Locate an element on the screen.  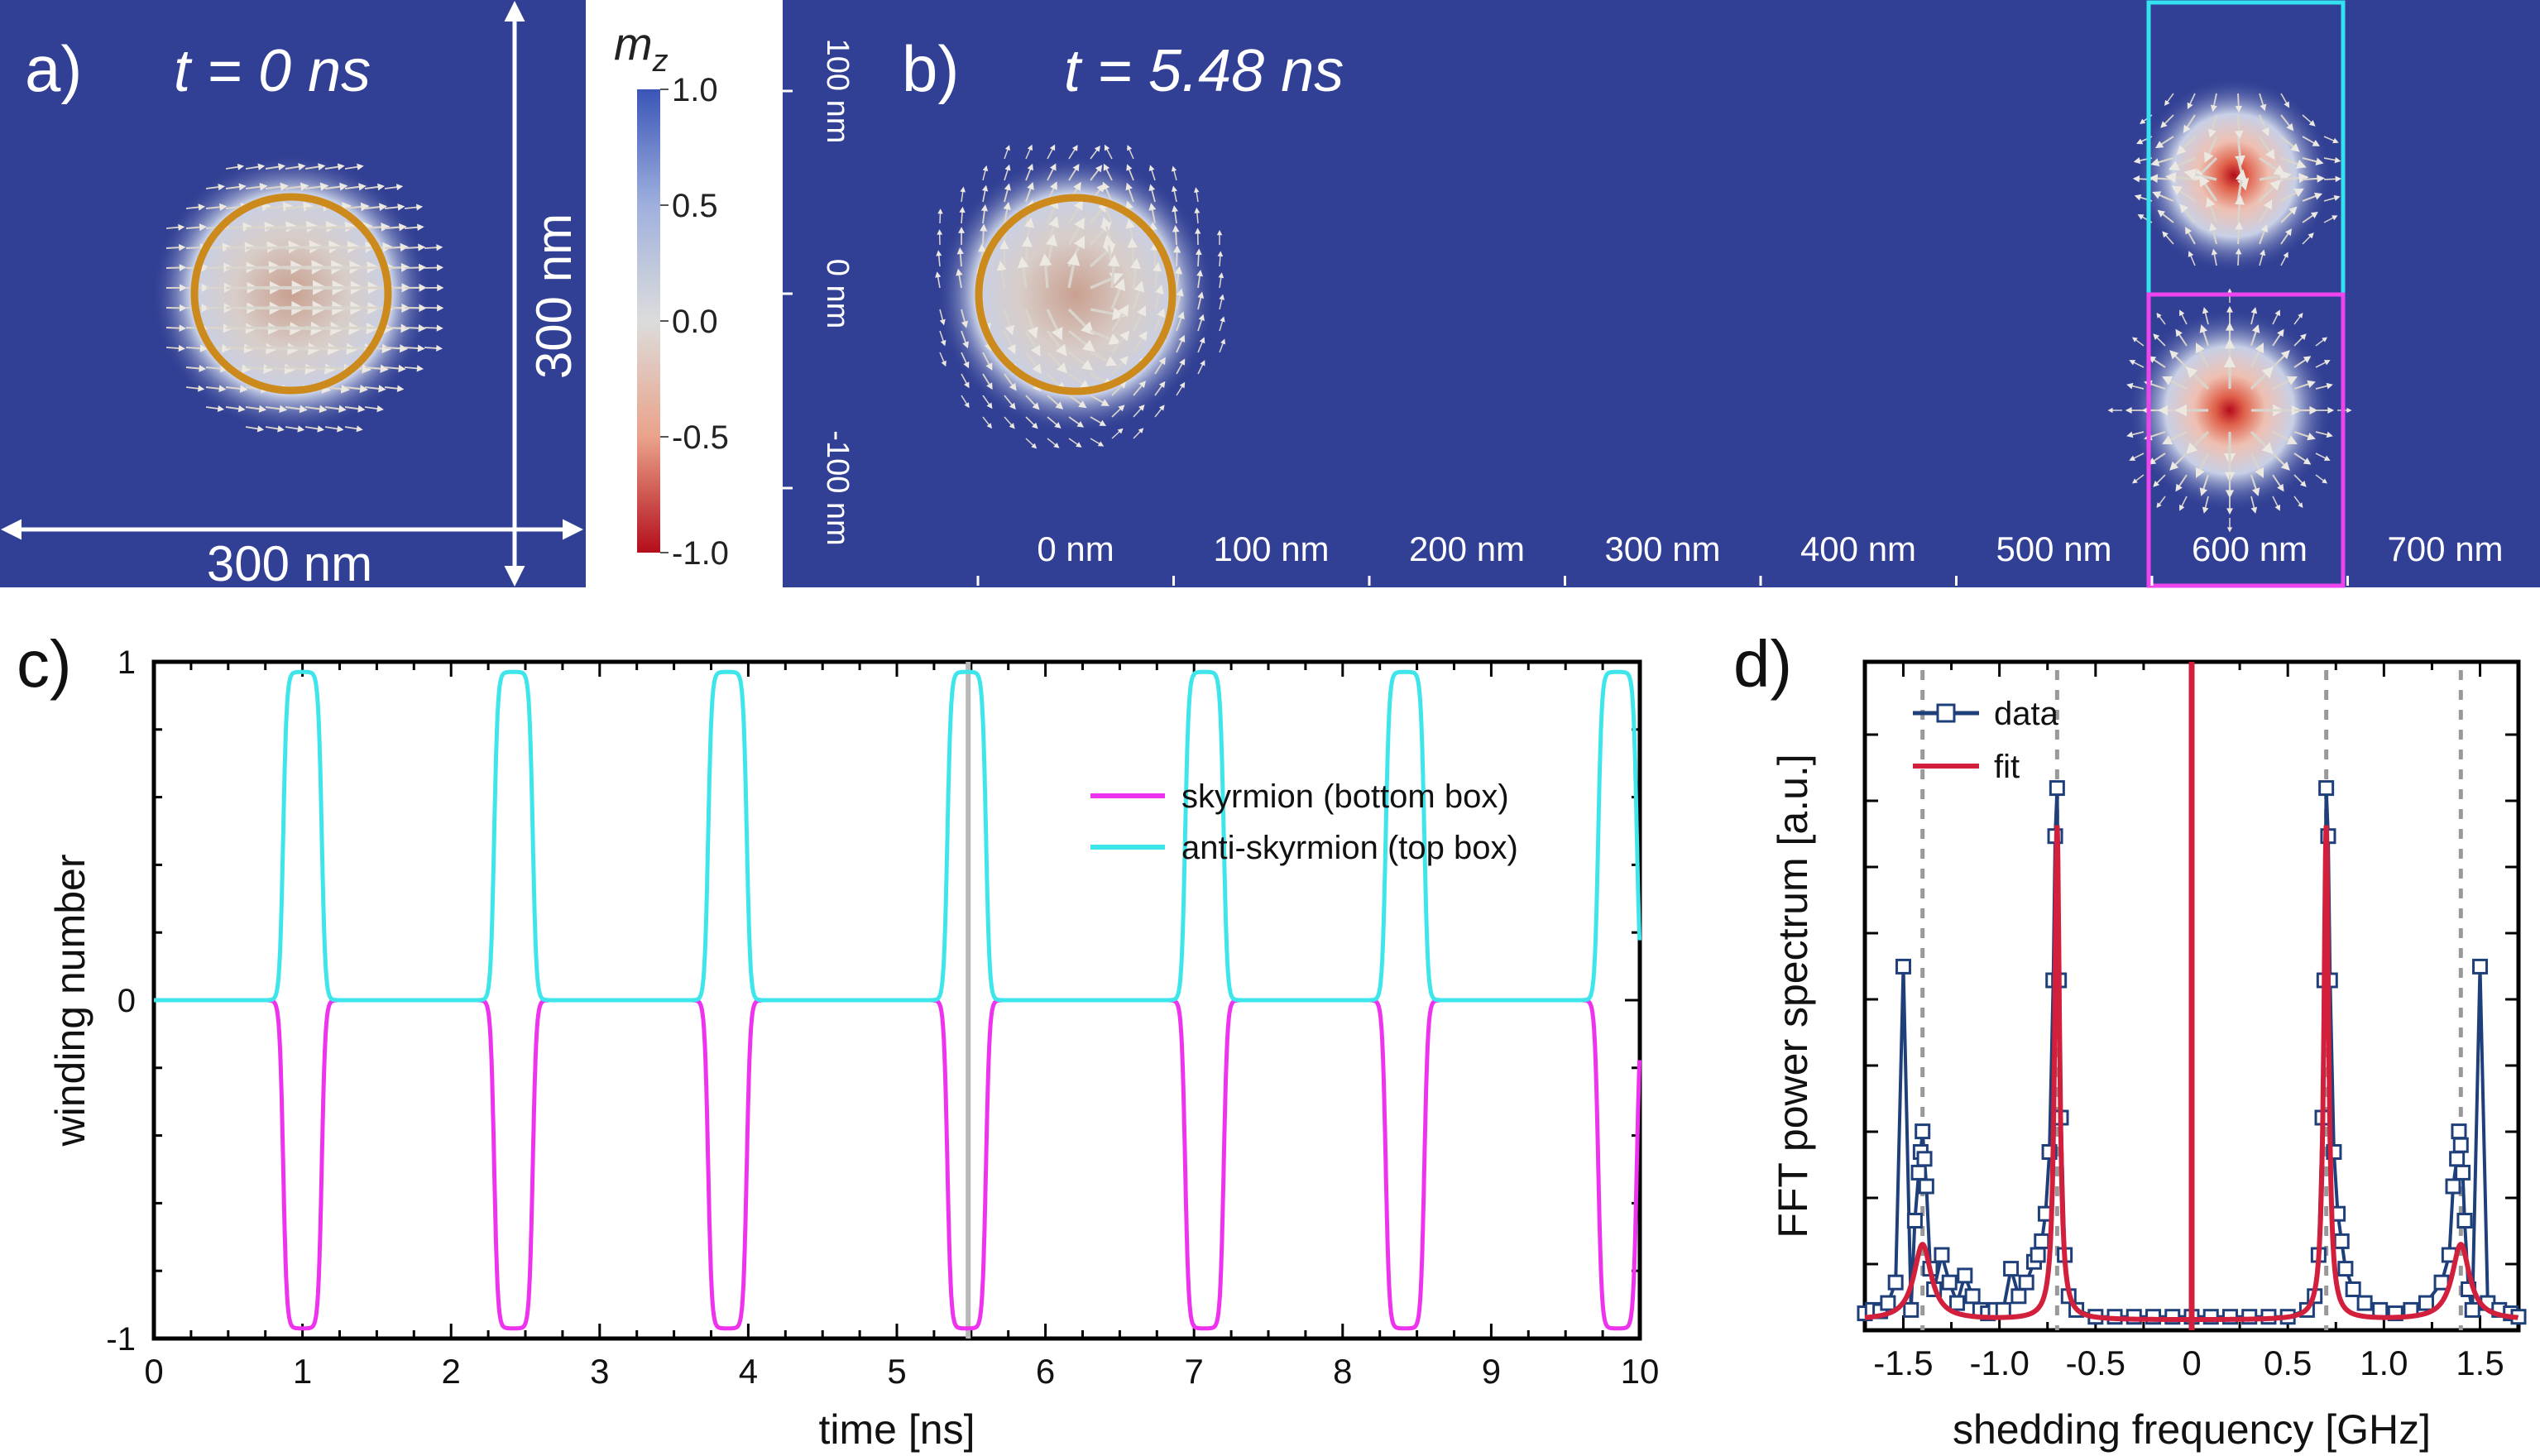
bottom-box is located at coordinates (2246, 440).